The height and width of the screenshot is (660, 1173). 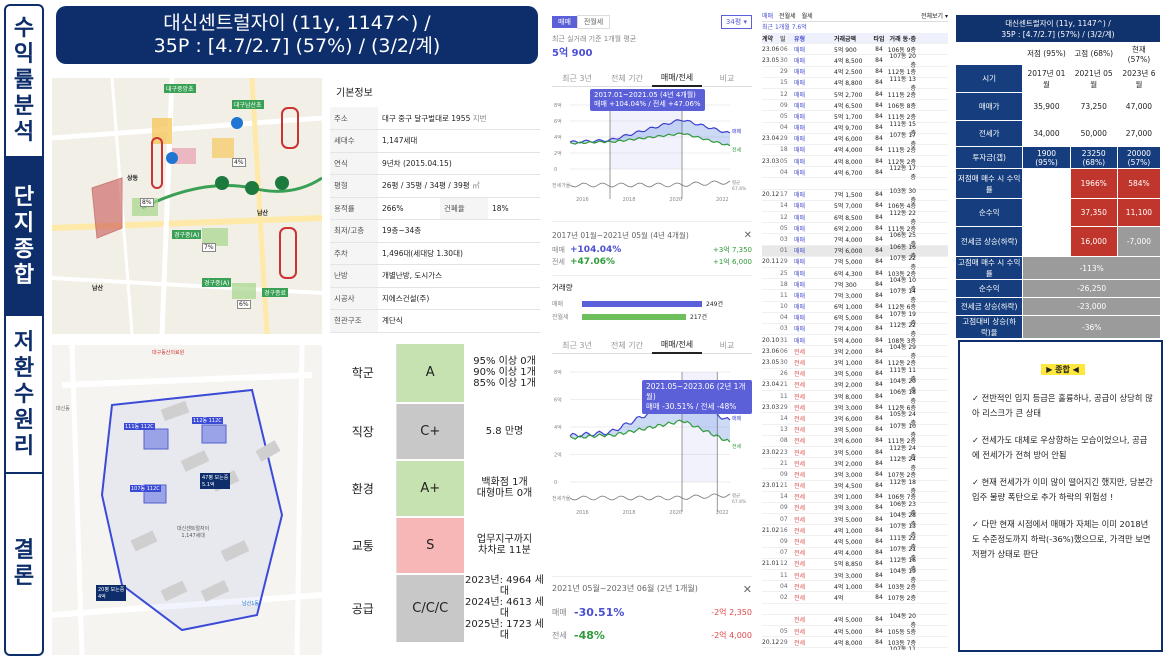 What do you see at coordinates (207, 420) in the screenshot?
I see `unit-pin: 112동 112C` at bounding box center [207, 420].